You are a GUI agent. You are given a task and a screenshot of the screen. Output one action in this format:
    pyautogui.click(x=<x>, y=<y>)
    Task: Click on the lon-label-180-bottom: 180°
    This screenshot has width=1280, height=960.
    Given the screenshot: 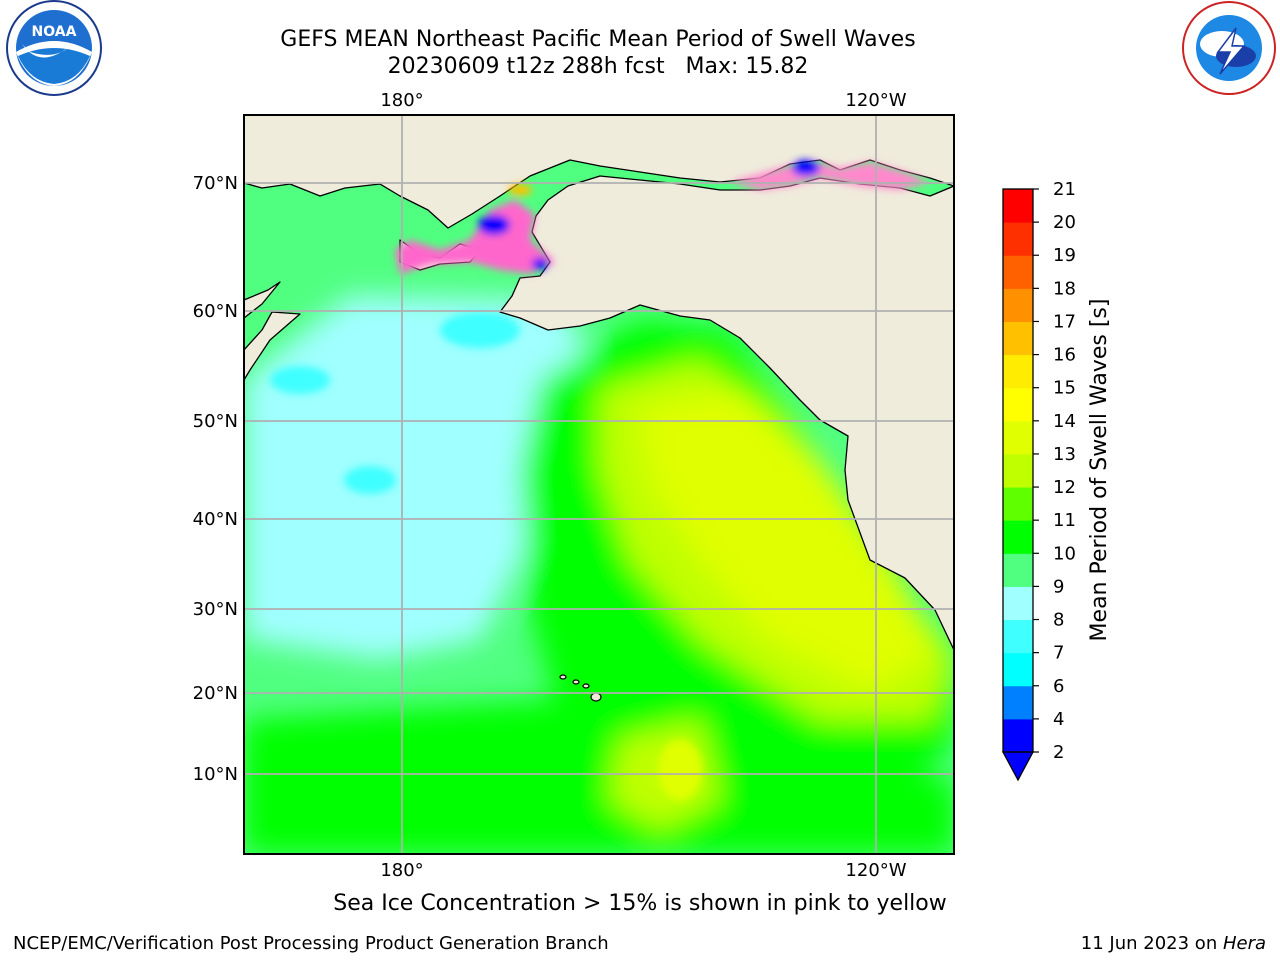 What is the action you would take?
    pyautogui.click(x=401, y=870)
    